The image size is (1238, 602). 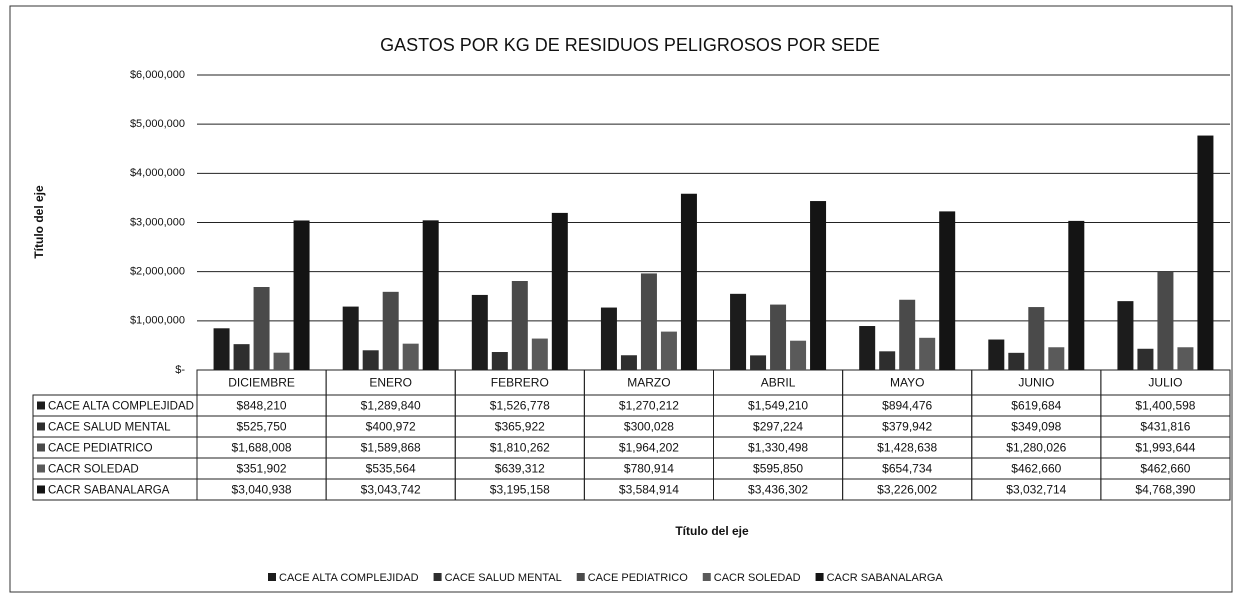 I want to click on legend-label: CACE PEDIATRICO, so click(x=638, y=578).